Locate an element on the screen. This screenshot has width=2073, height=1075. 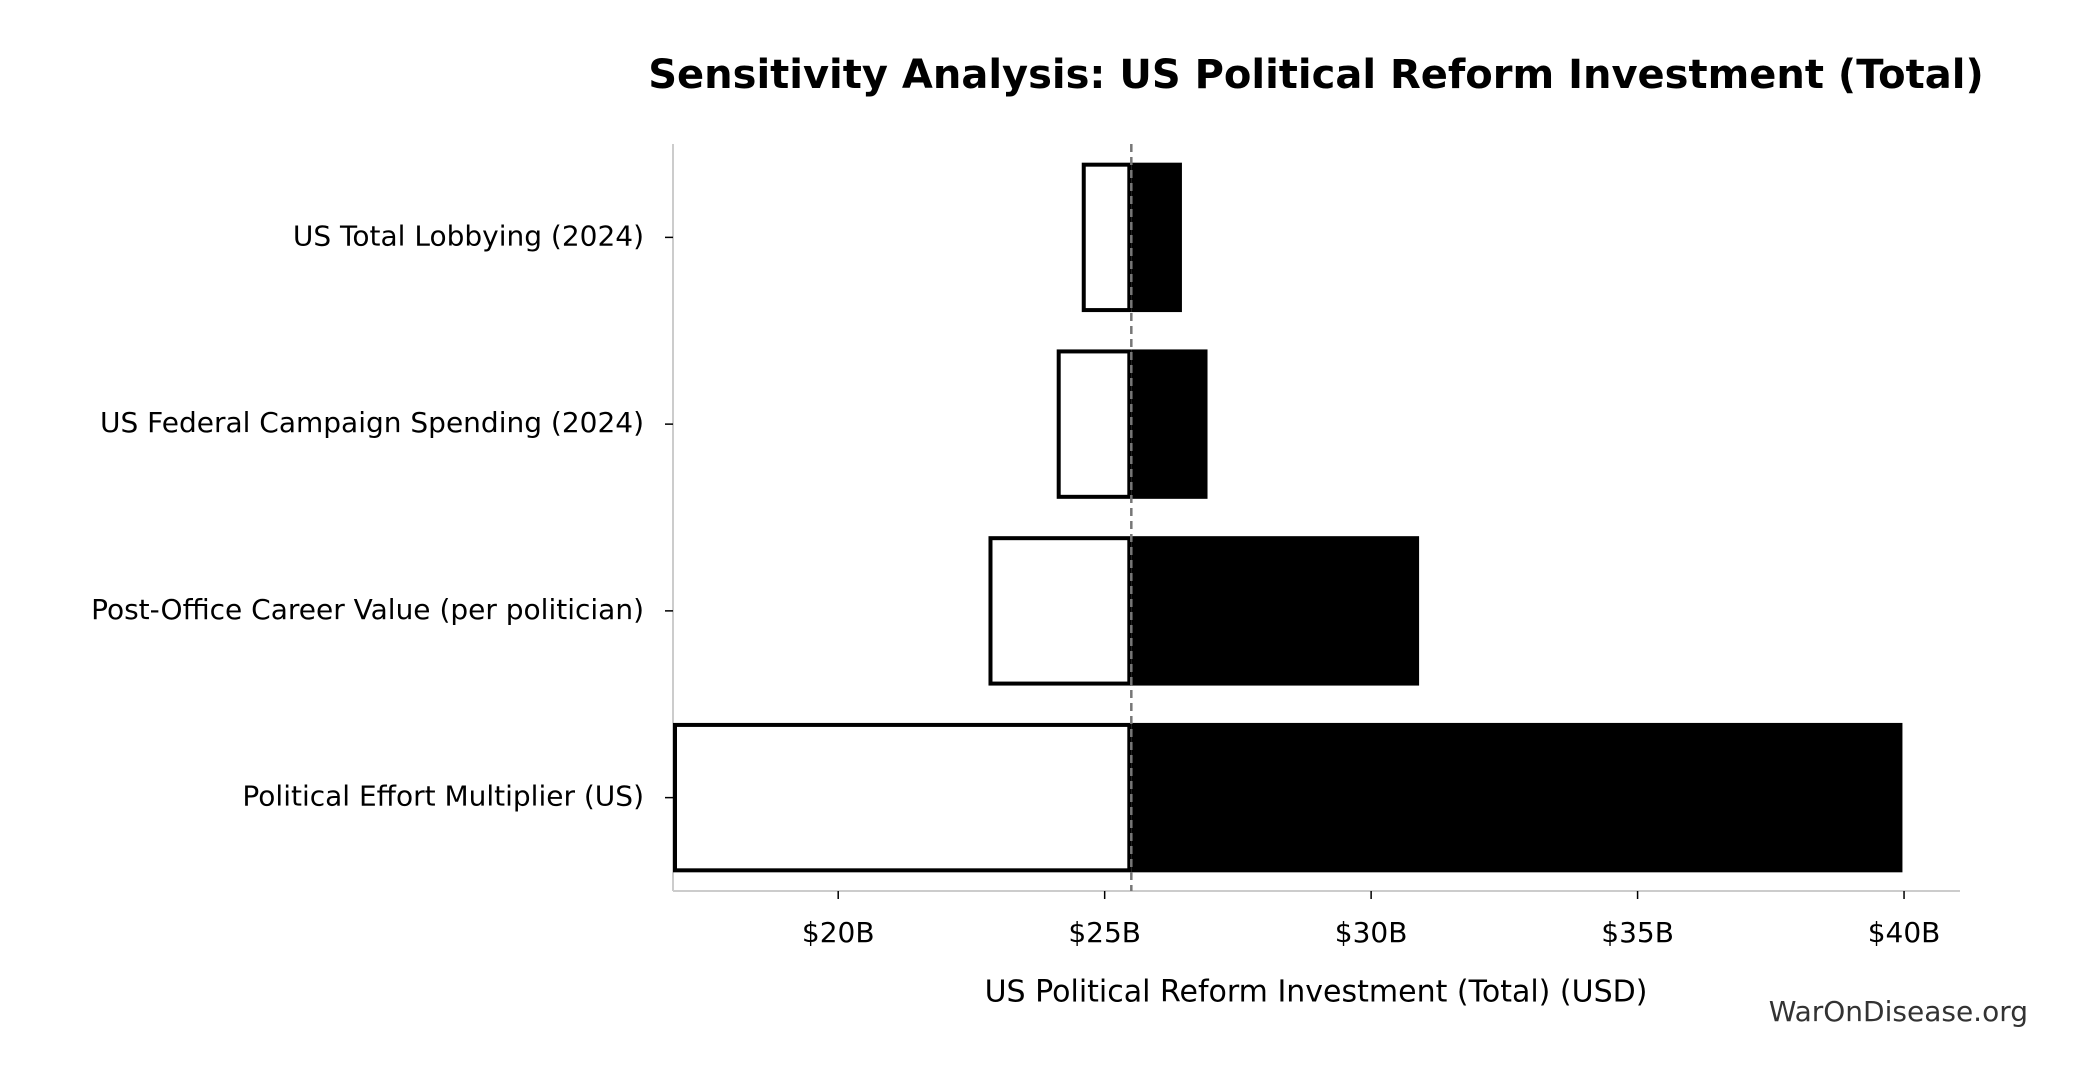
y-tick-label: US Federal Campaign Spending (2024) is located at coordinates (372, 422).